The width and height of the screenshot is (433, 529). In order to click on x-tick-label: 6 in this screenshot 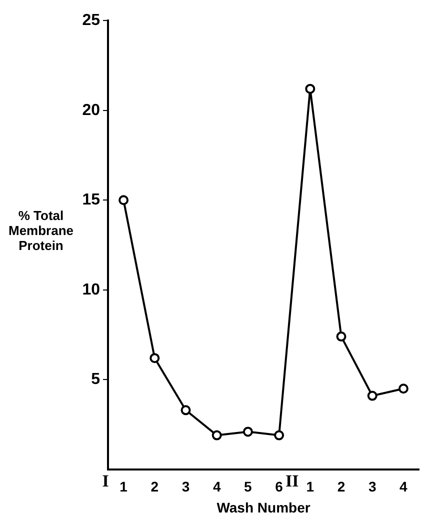, I will do `click(279, 486)`.